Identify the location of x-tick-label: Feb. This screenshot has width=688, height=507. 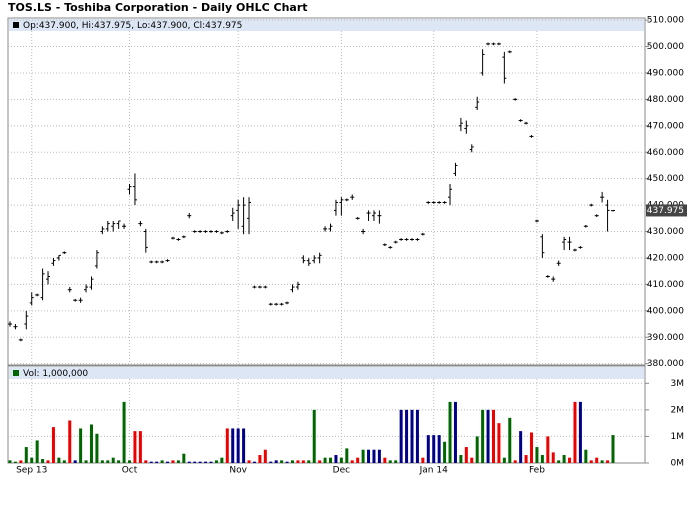
(537, 471).